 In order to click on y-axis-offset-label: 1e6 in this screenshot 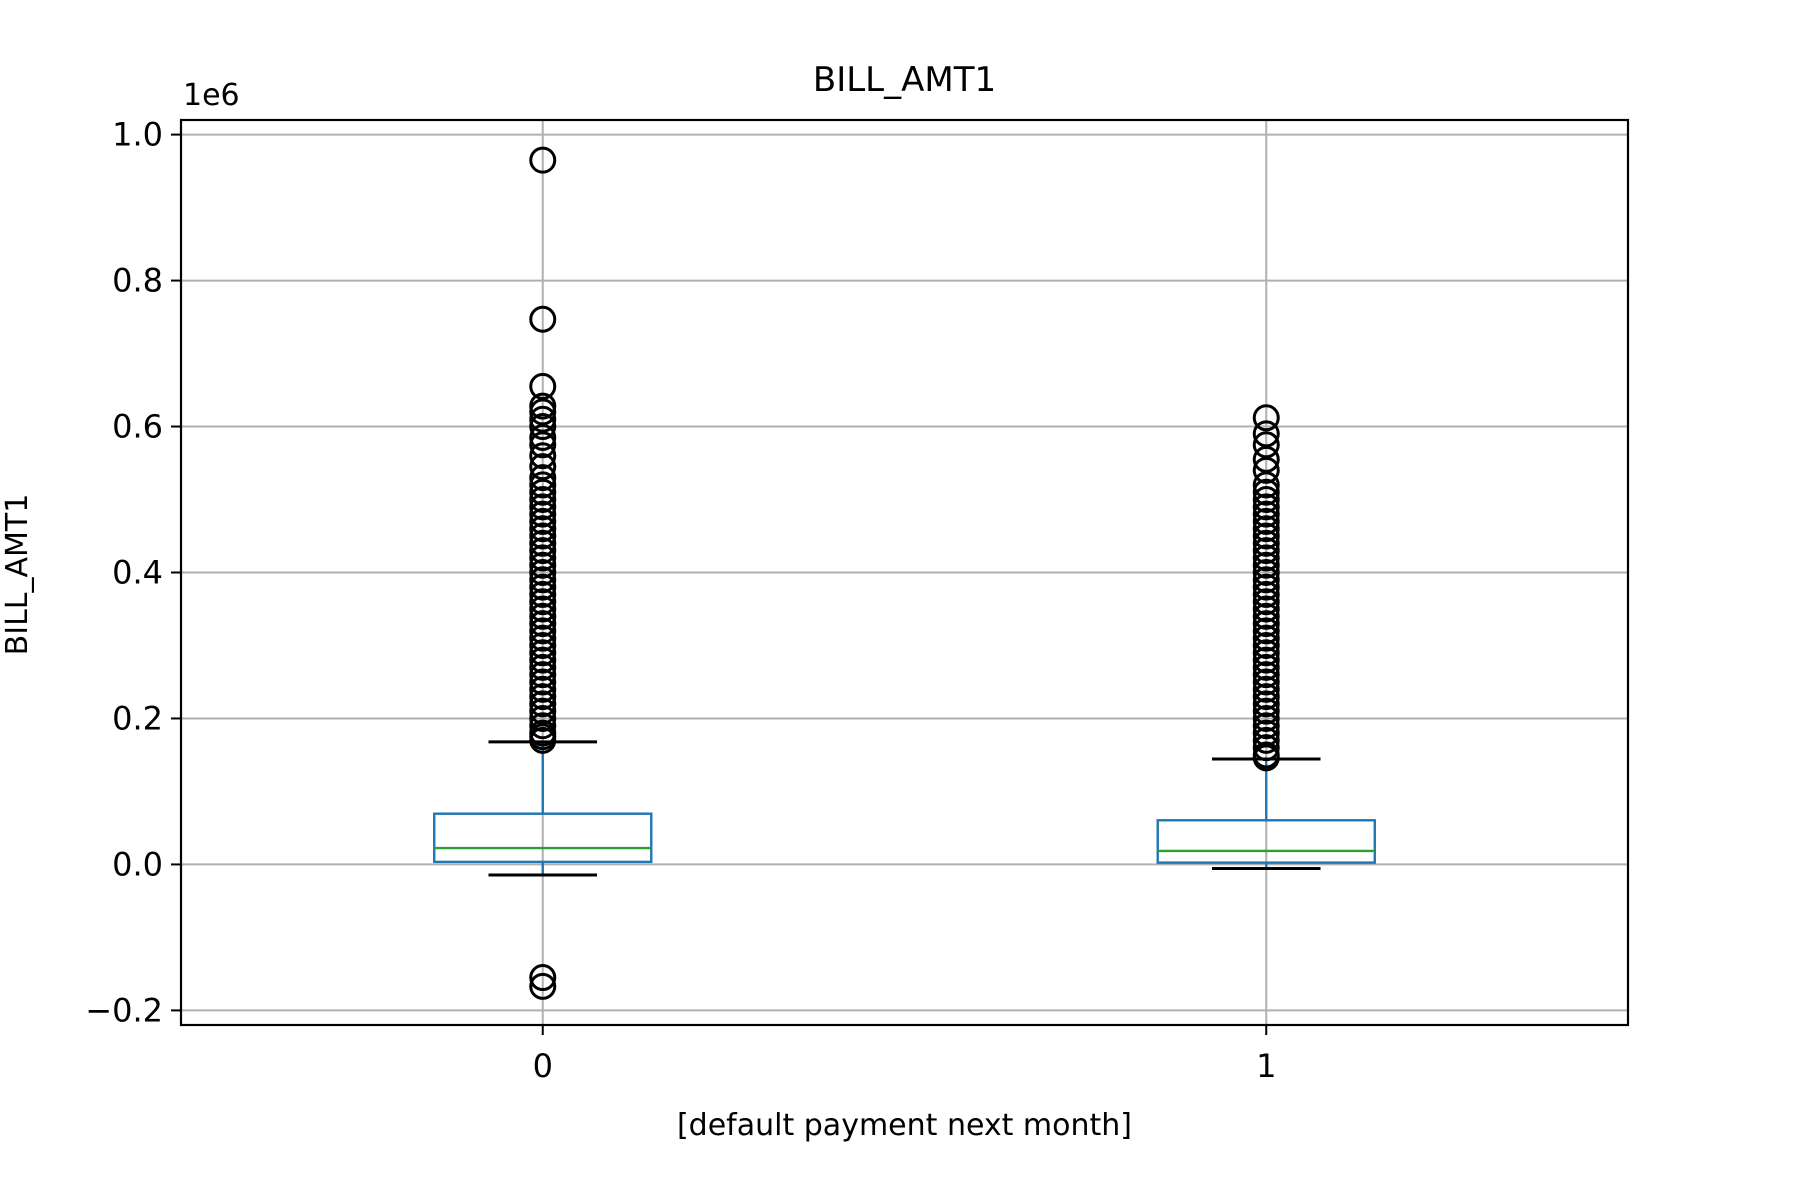, I will do `click(211, 95)`.